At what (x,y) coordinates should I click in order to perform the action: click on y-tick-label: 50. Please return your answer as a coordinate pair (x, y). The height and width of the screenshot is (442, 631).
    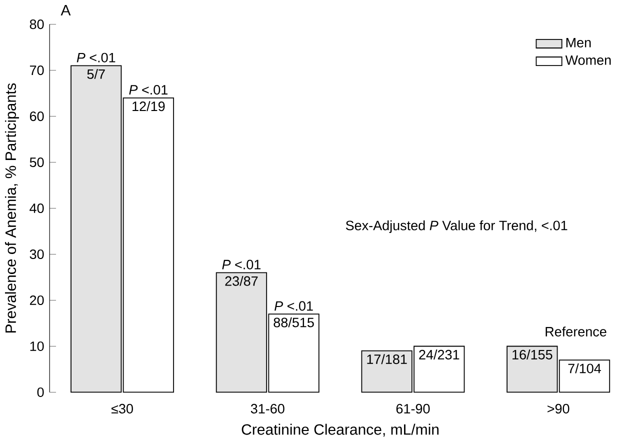
    Looking at the image, I should click on (37, 163).